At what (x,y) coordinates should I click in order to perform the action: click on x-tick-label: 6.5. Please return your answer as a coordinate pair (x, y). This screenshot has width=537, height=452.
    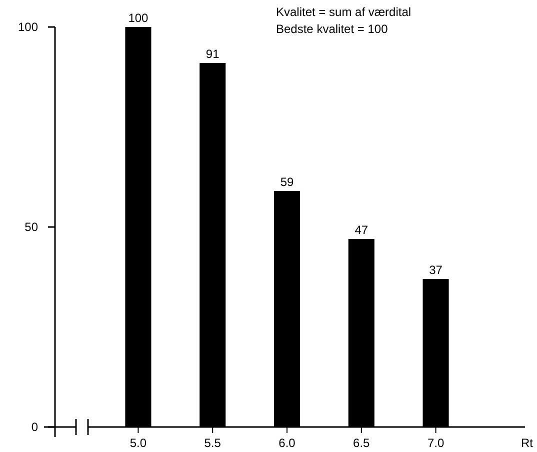
    Looking at the image, I should click on (361, 443).